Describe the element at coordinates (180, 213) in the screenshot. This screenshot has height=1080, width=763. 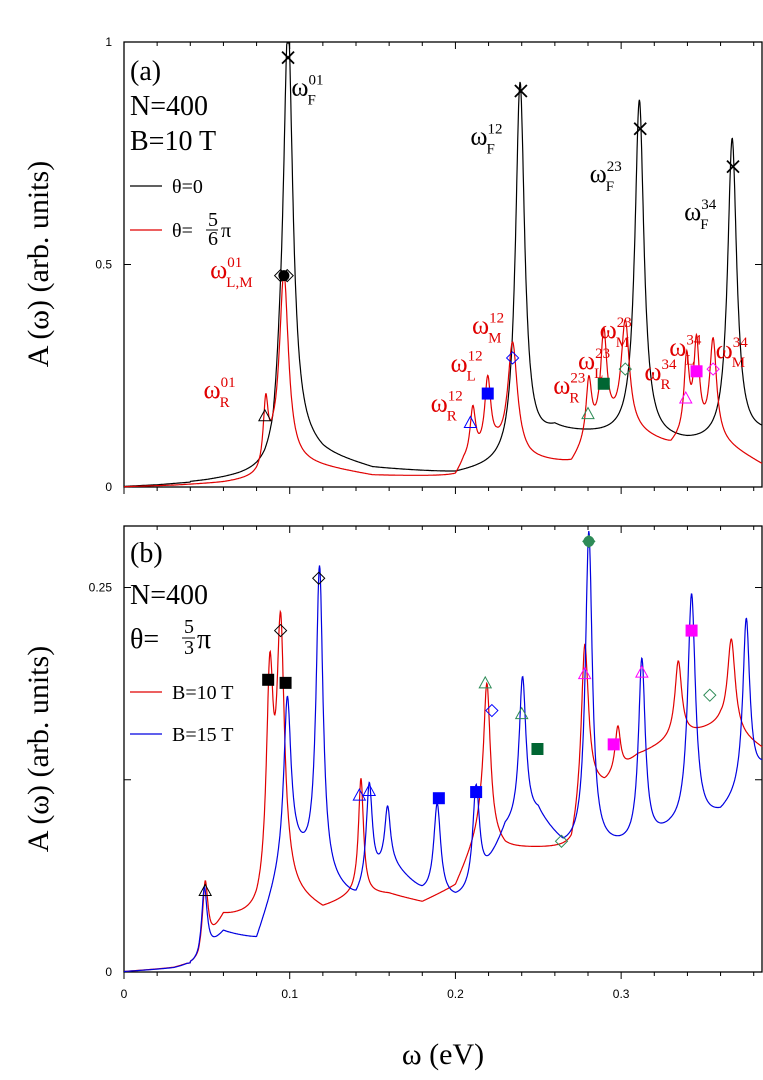
I see `panel-a-legend: θ=0 θ= 5 6 π` at that location.